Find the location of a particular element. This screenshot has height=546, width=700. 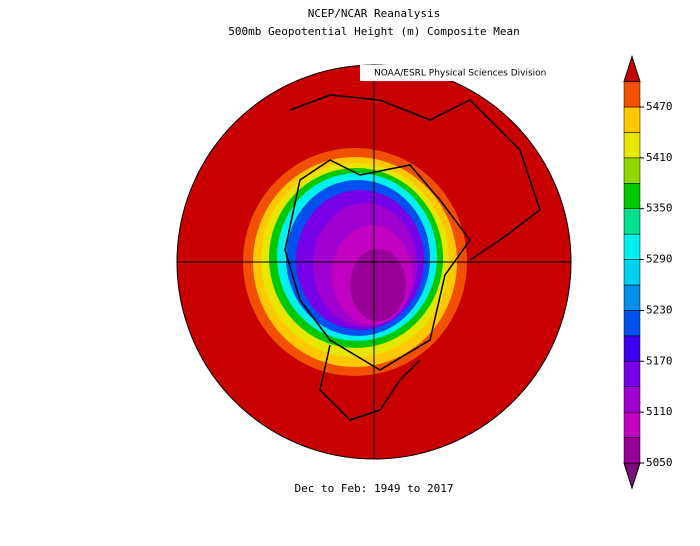

credit-box is located at coordinates (466, 73).